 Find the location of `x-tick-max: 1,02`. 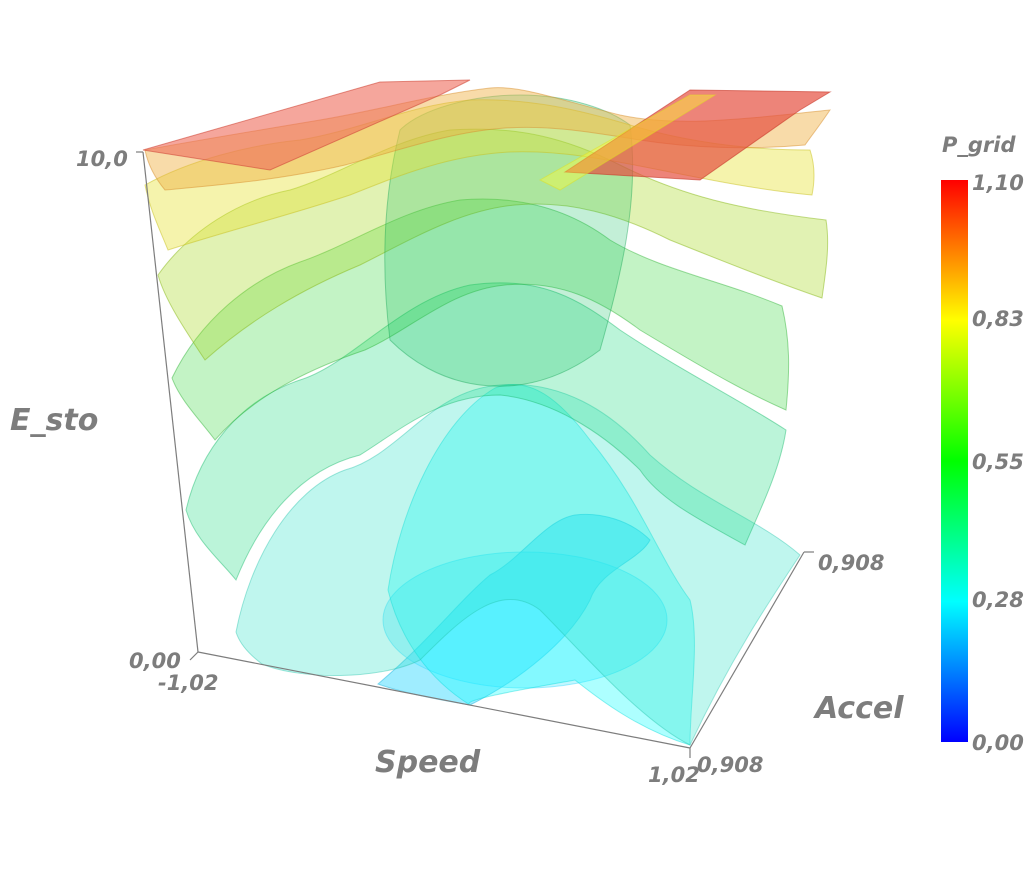

x-tick-max: 1,02 is located at coordinates (674, 775).